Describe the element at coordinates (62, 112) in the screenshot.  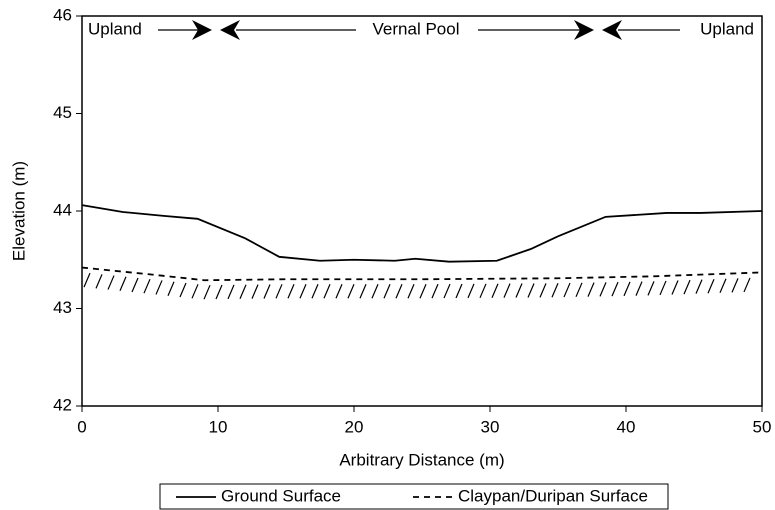
I see `y-tick-label: 45` at that location.